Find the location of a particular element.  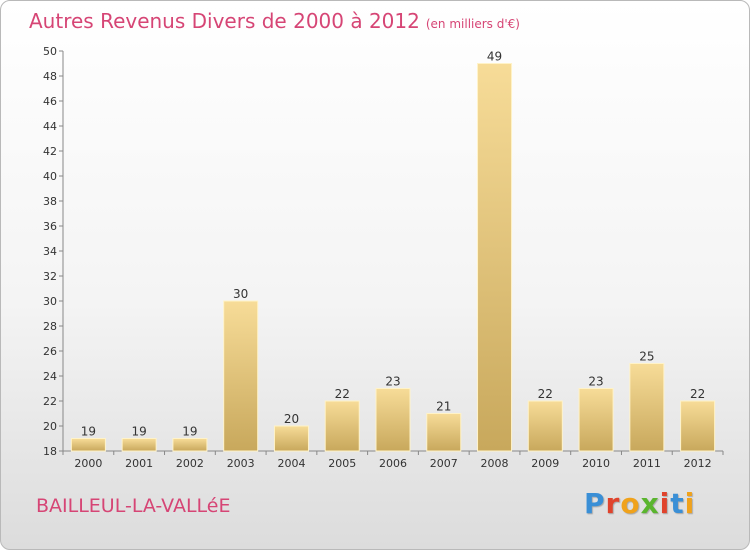

proxiti-logo: Proxiti is located at coordinates (639, 503).